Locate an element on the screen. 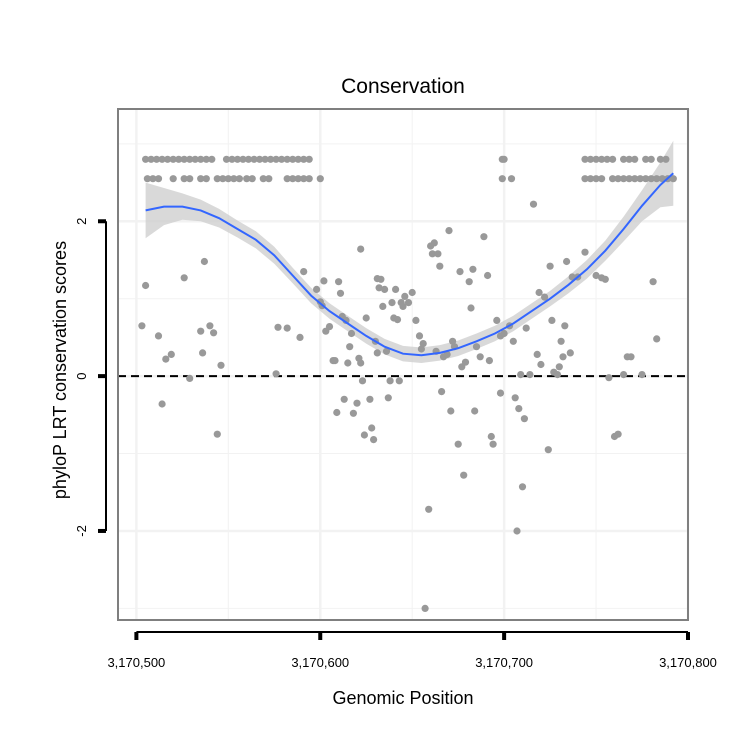 The width and height of the screenshot is (750, 755). x-tick-label: 3,170,700 is located at coordinates (504, 662).